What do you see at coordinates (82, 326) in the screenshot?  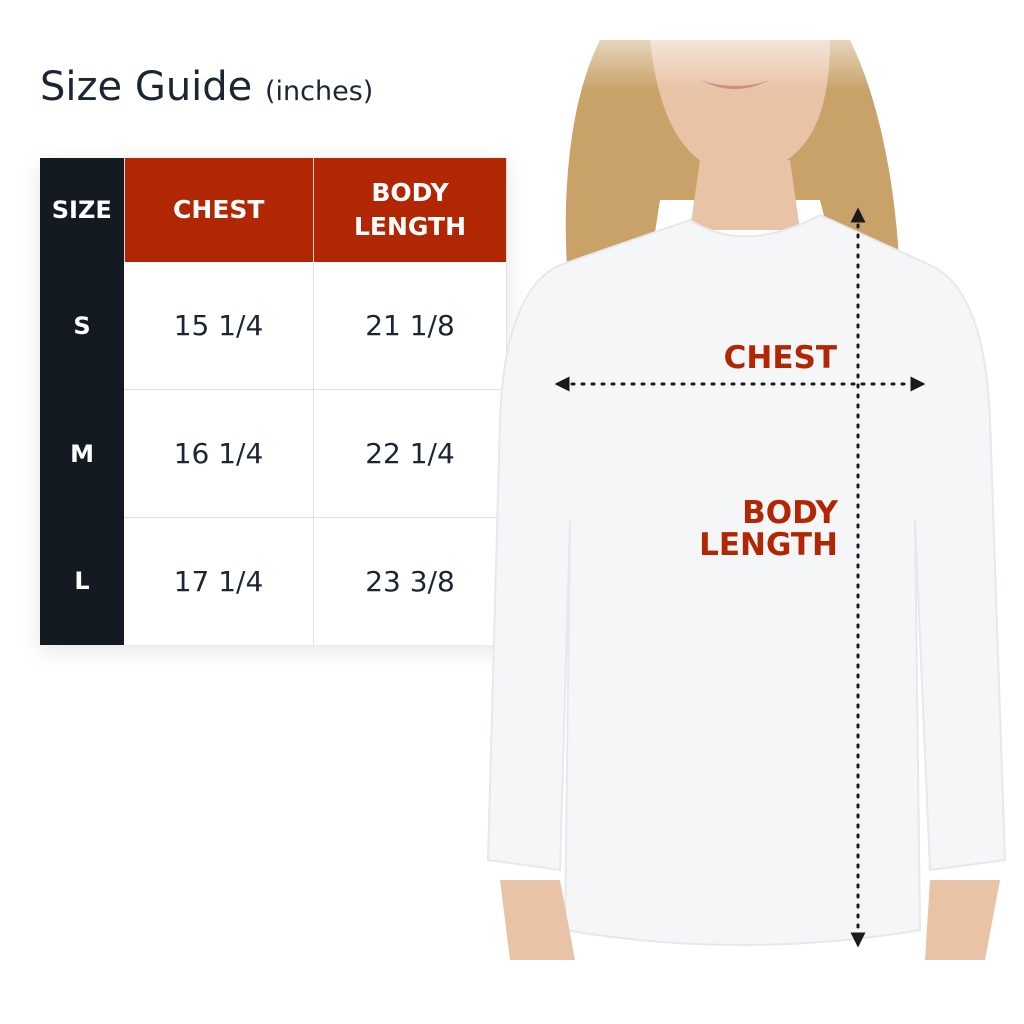 I see `size-cell: S` at bounding box center [82, 326].